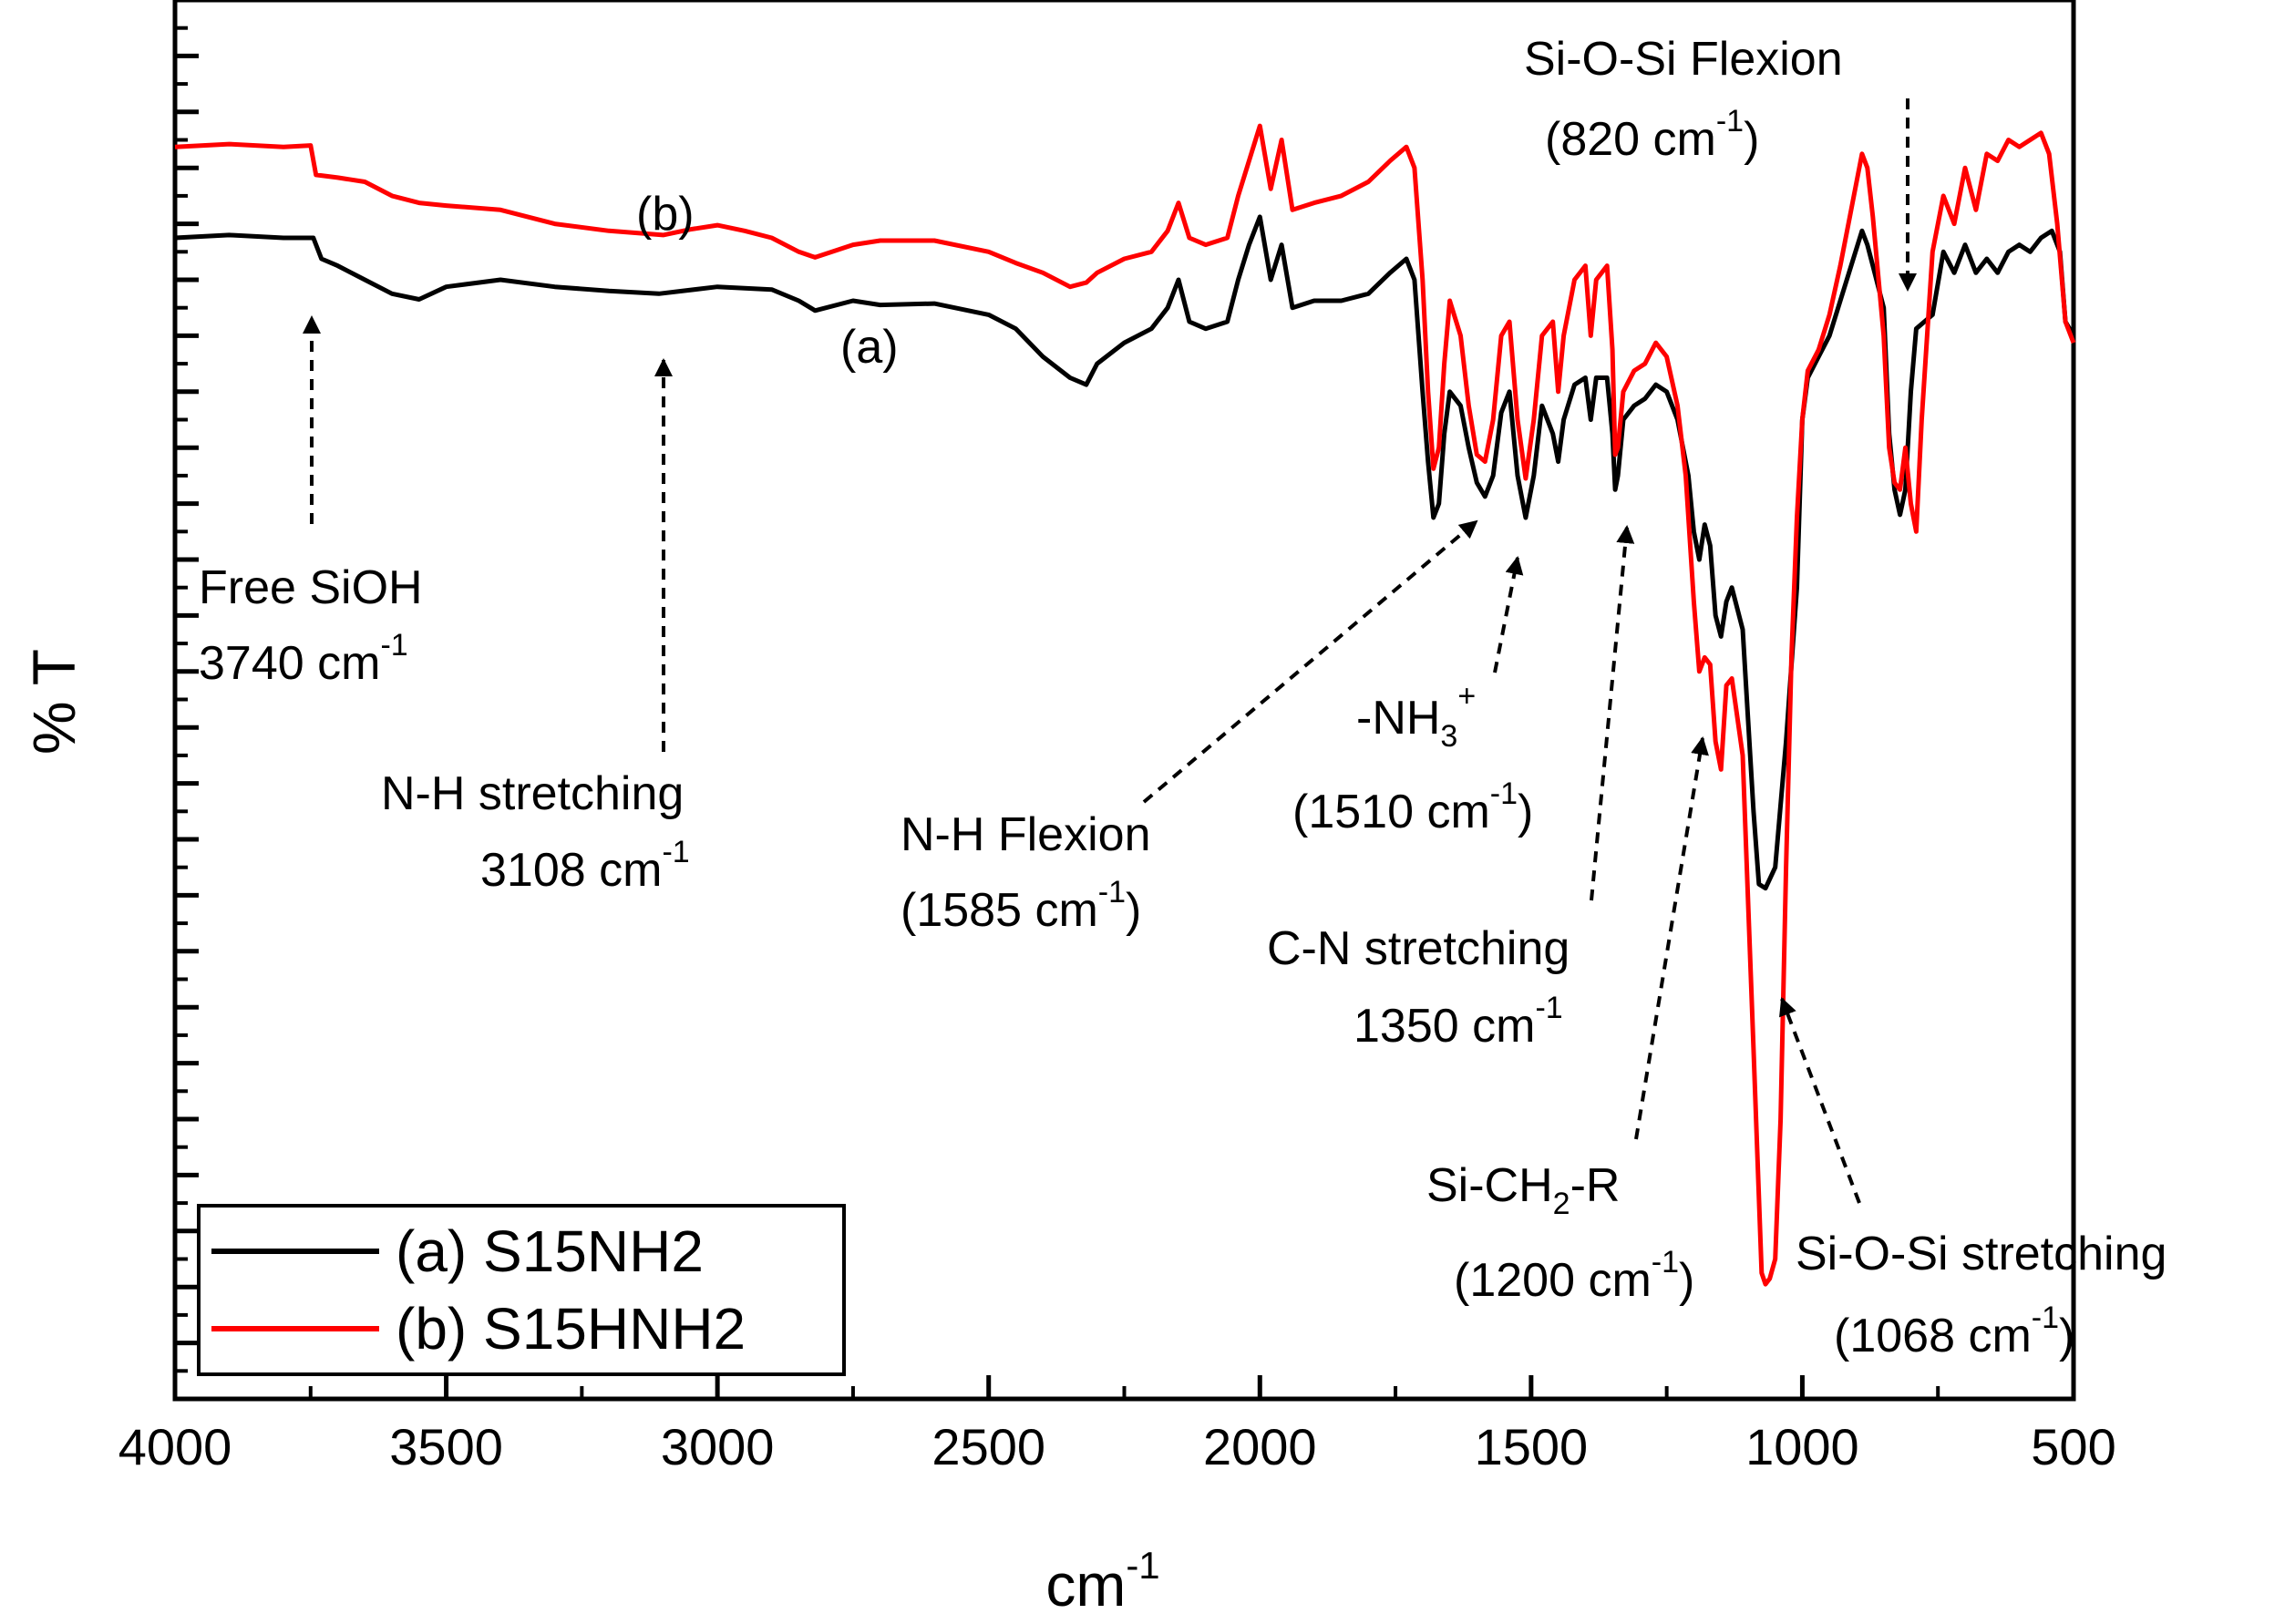 This screenshot has width=2285, height=1624. What do you see at coordinates (1690, 99) in the screenshot?
I see `annotation-siosi-flexion: Si-O-Si Flexion (820 cm-1)` at bounding box center [1690, 99].